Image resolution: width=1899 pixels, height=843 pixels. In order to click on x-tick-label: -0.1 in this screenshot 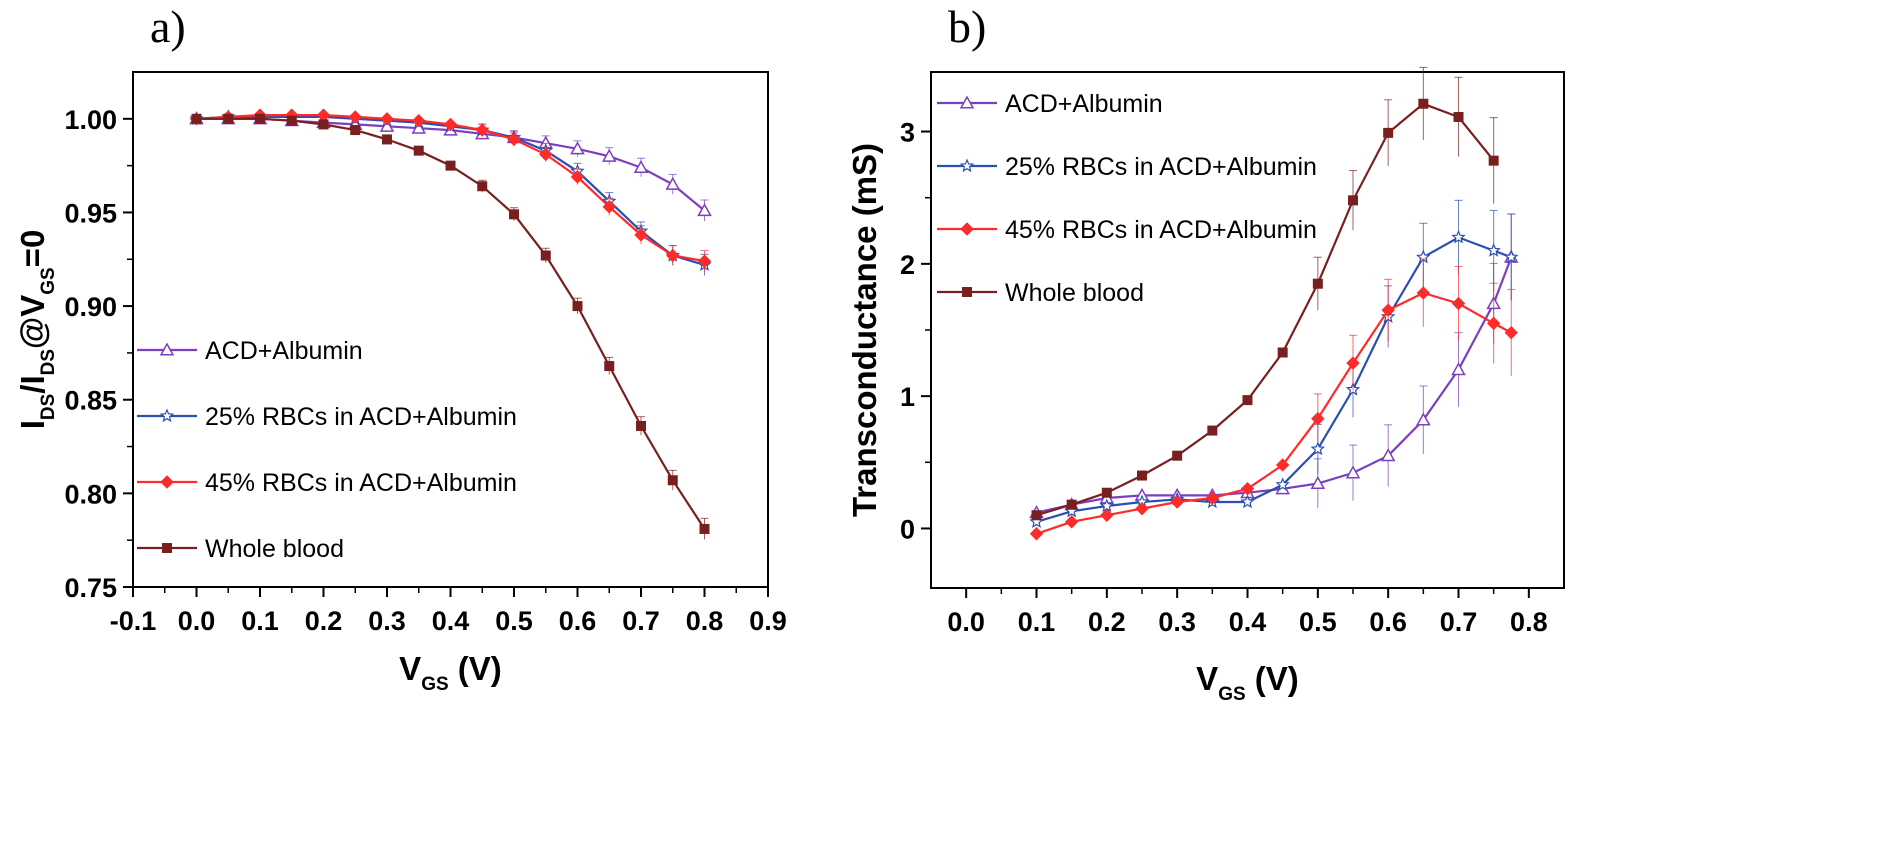, I will do `click(133, 621)`.